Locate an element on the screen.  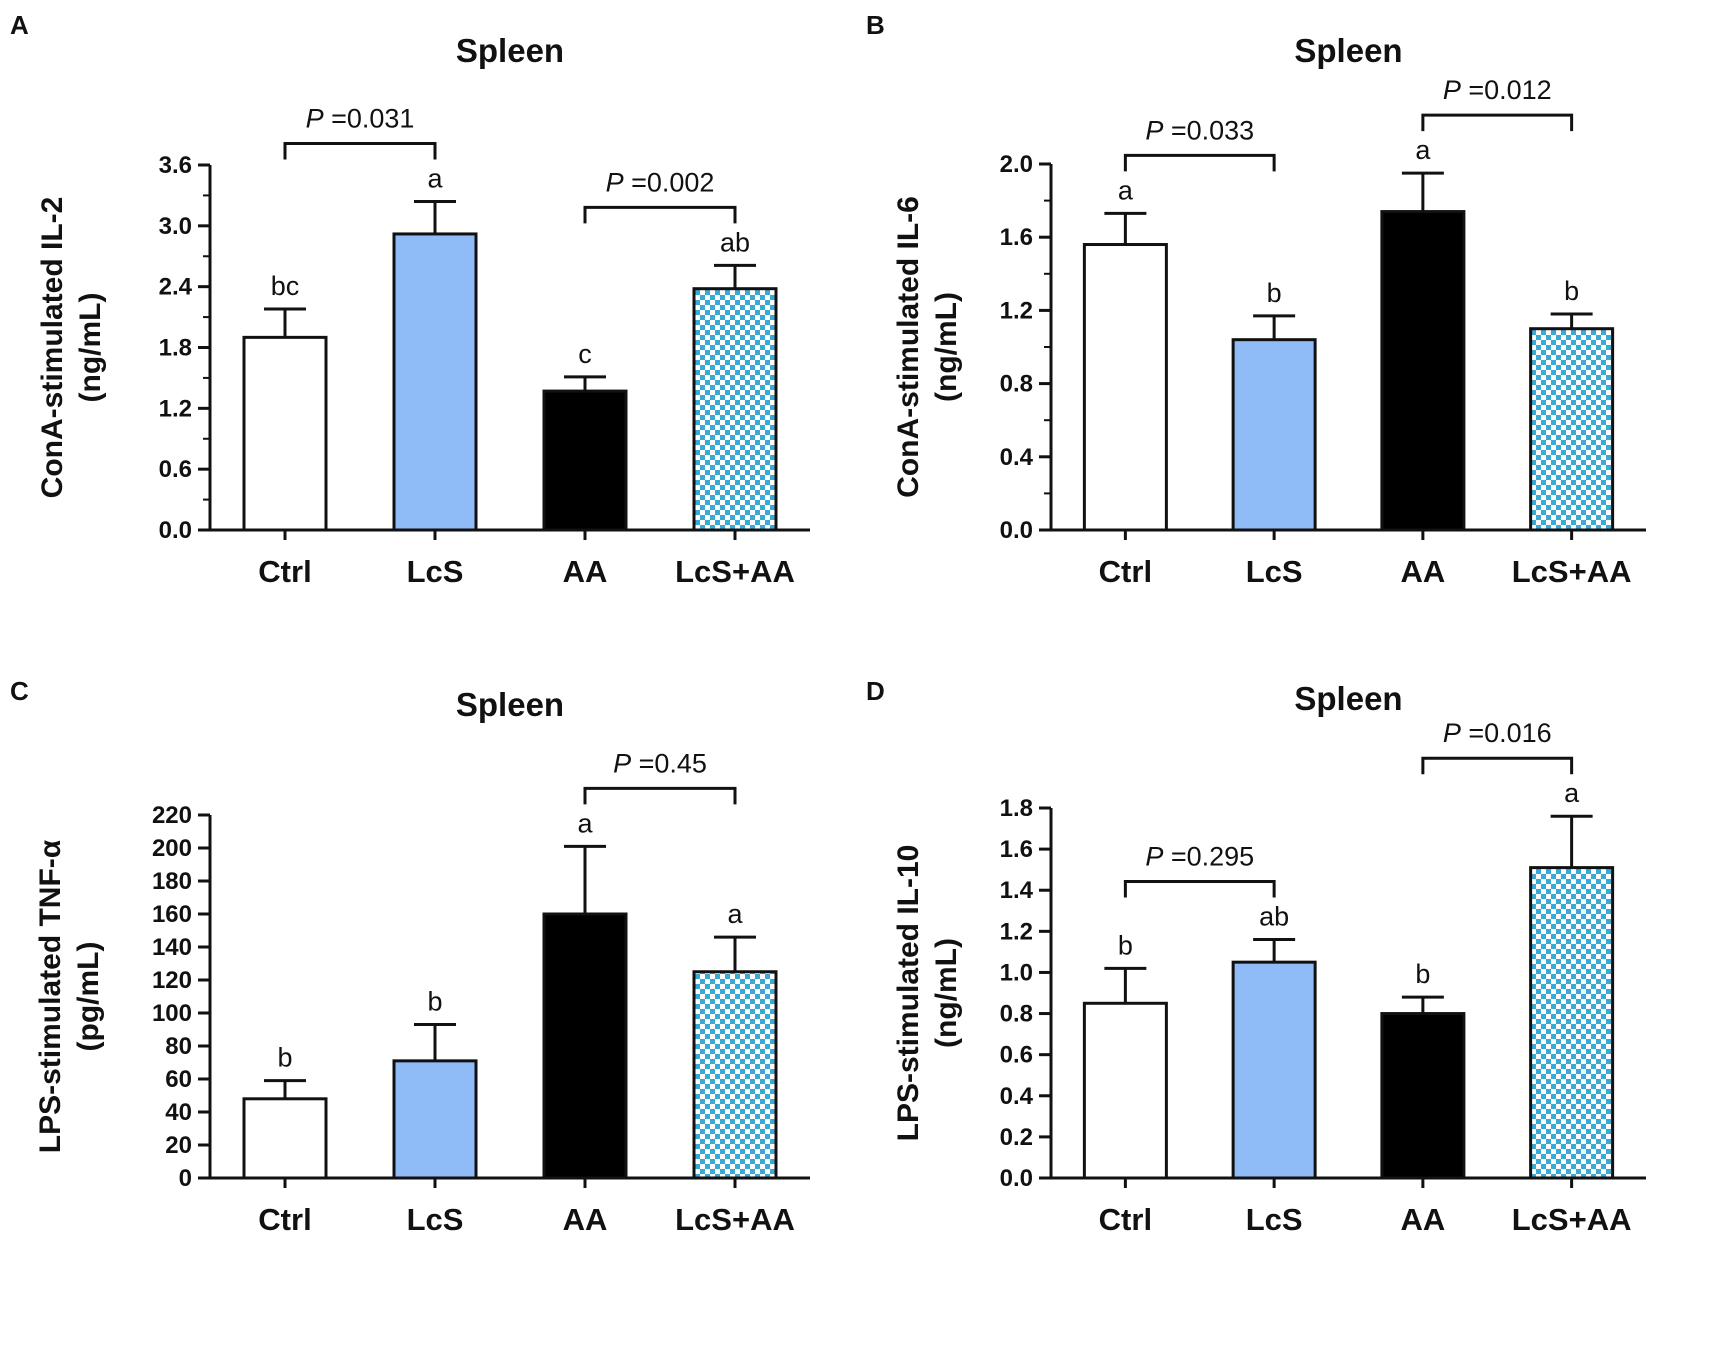
y-tick-label: 0.8 is located at coordinates (1016, 1014).